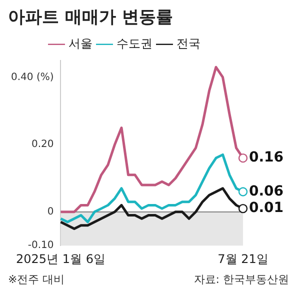 The height and width of the screenshot is (301, 297). Describe the element at coordinates (42, 144) in the screenshot. I see `y-tick-label: 0.20` at that location.